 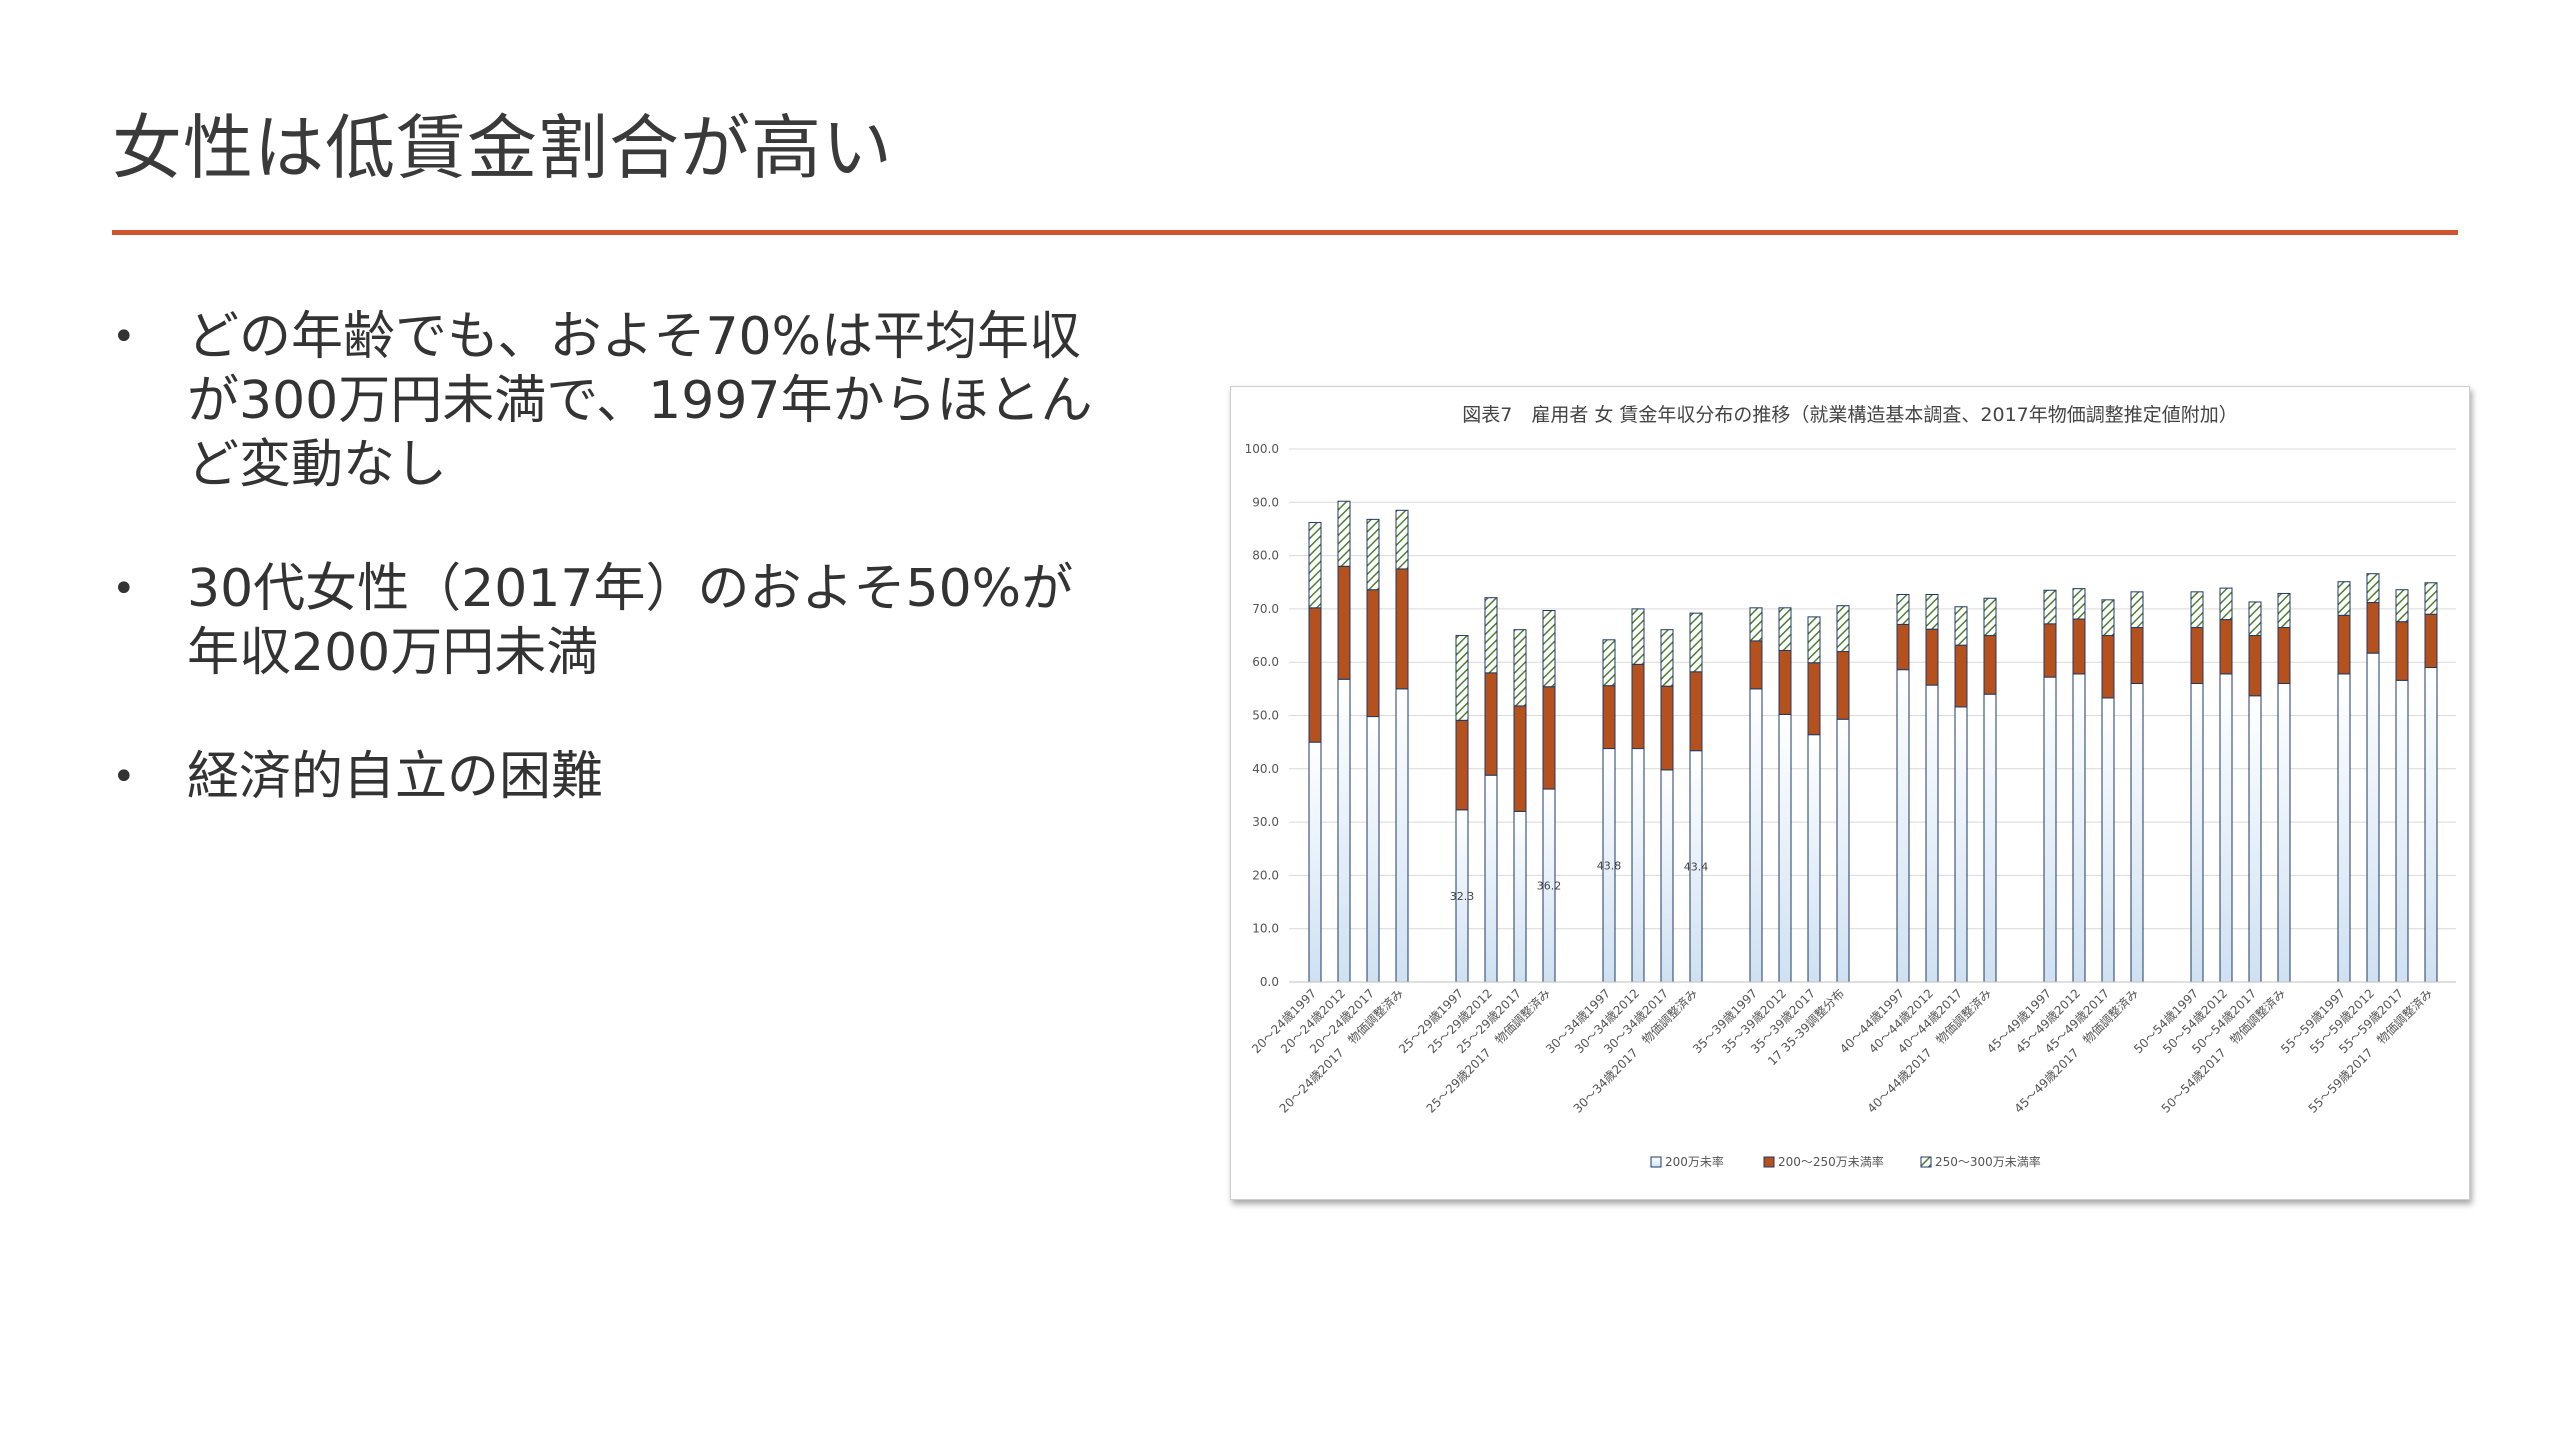 I want to click on y-tick-label: 100.0, so click(x=1262, y=449).